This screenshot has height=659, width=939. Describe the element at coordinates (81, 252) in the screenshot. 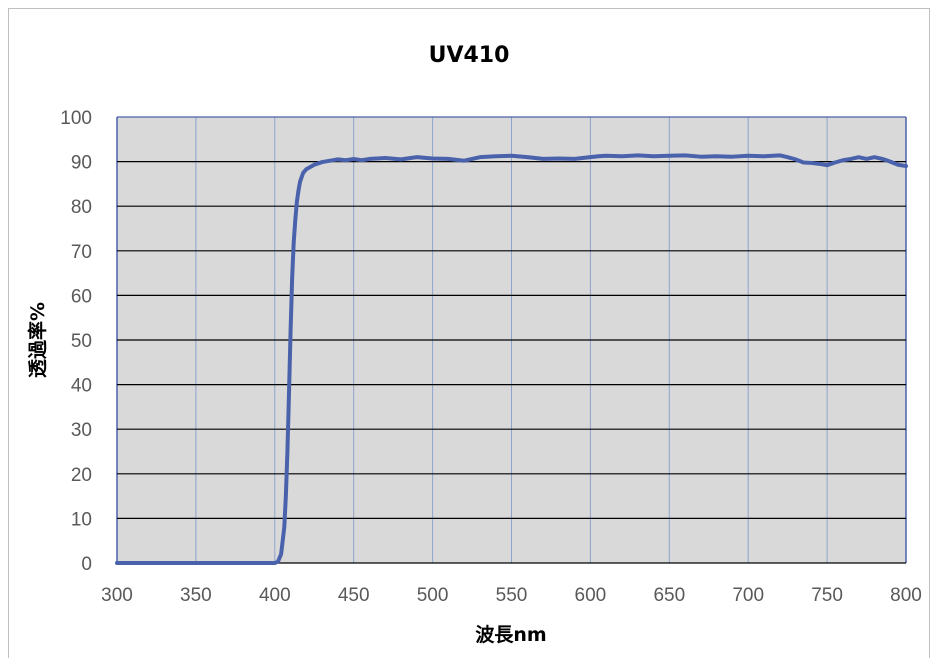

I see `y-tick-label: 70` at that location.